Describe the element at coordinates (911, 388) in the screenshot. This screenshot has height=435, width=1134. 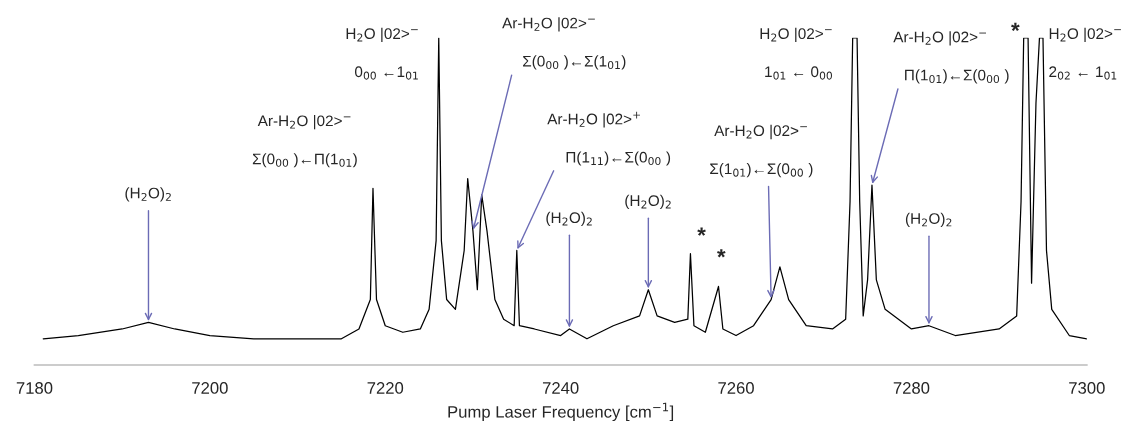
I see `x-tick-label: 7280` at that location.